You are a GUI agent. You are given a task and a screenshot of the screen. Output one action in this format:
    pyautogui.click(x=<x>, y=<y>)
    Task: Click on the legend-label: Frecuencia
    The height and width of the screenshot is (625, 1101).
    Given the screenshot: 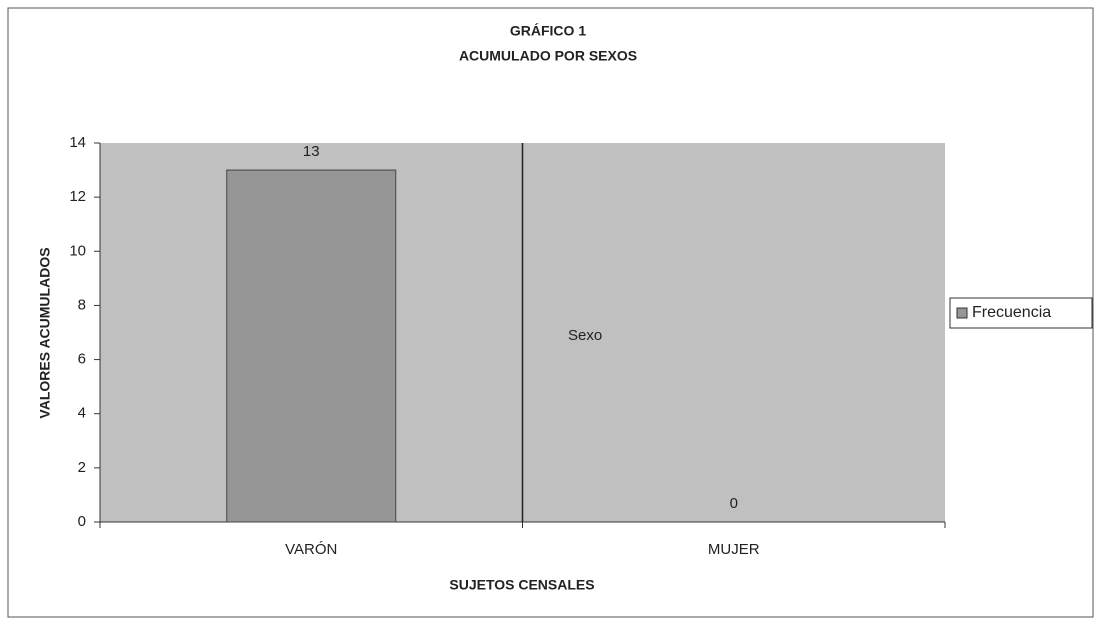 What is the action you would take?
    pyautogui.click(x=1011, y=312)
    